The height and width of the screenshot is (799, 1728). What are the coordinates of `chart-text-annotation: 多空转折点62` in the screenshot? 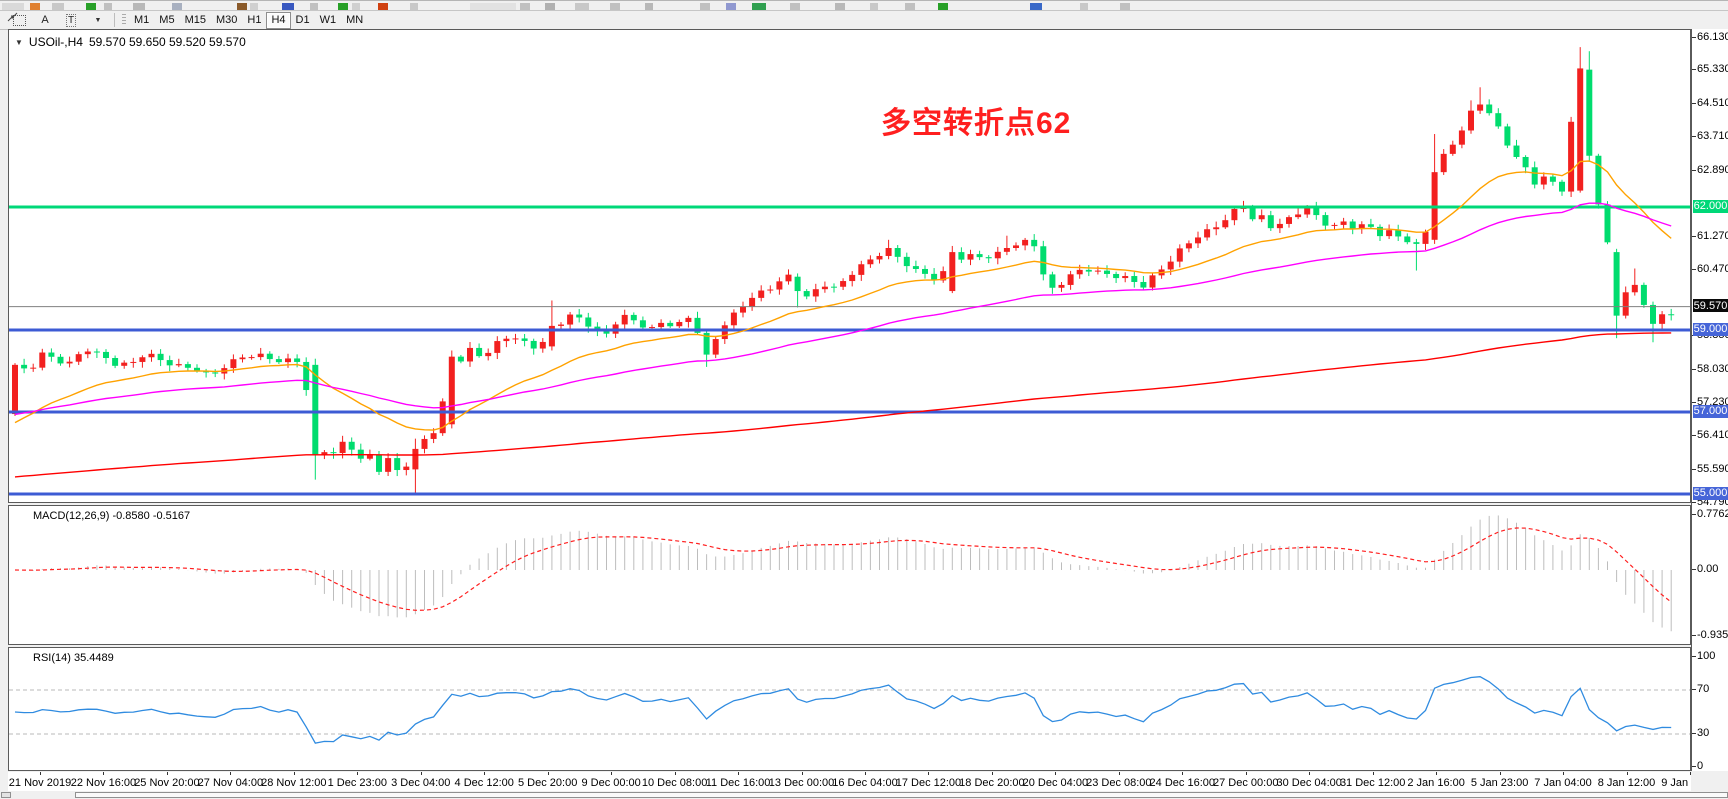 It's located at (976, 123).